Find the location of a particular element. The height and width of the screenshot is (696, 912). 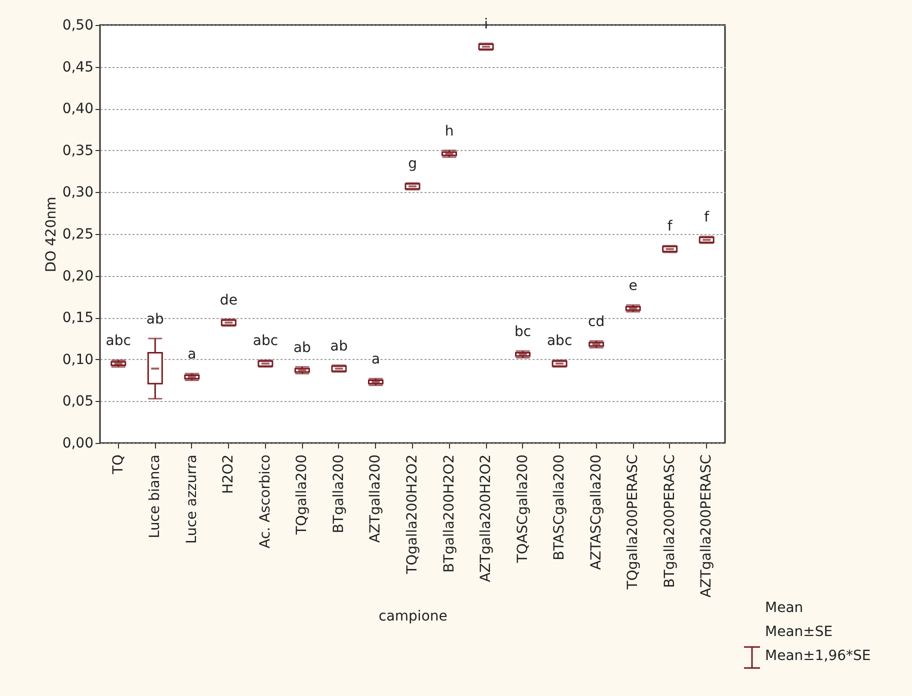

x-tick-label: H2O2 is located at coordinates (228, 474).